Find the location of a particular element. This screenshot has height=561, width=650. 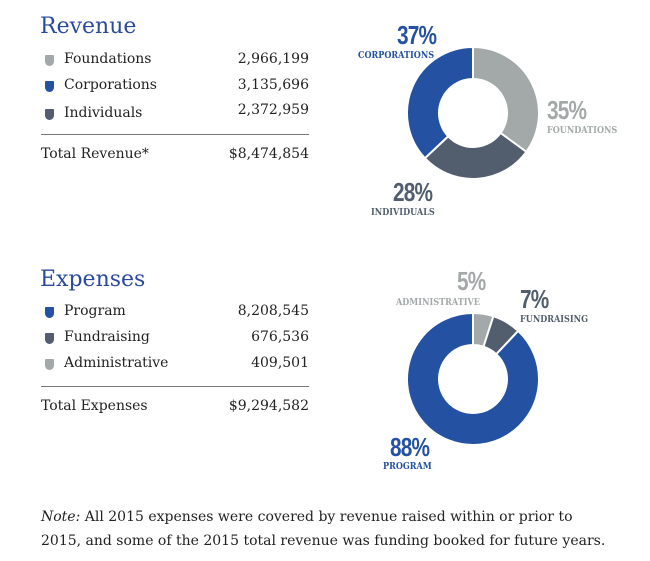

note-prefix: Note: is located at coordinates (61, 517).